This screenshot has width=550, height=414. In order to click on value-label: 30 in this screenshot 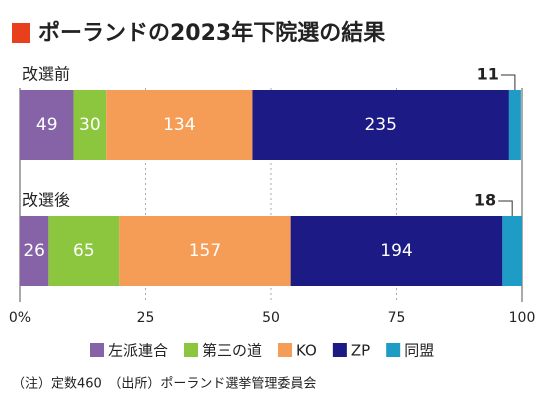, I will do `click(90, 125)`.